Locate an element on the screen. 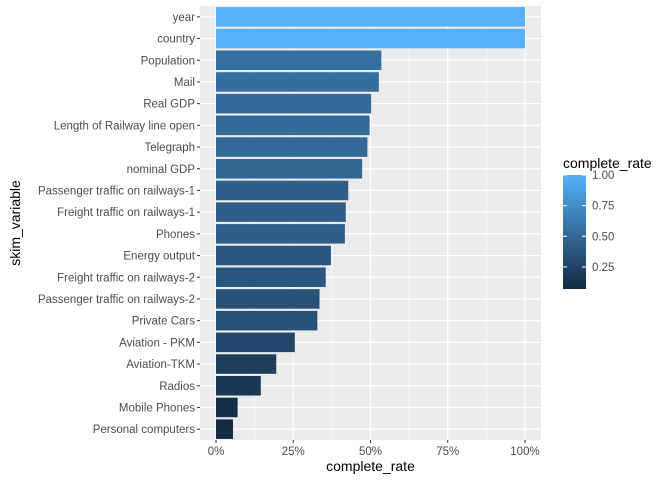  x-tick-label: 50% is located at coordinates (370, 452).